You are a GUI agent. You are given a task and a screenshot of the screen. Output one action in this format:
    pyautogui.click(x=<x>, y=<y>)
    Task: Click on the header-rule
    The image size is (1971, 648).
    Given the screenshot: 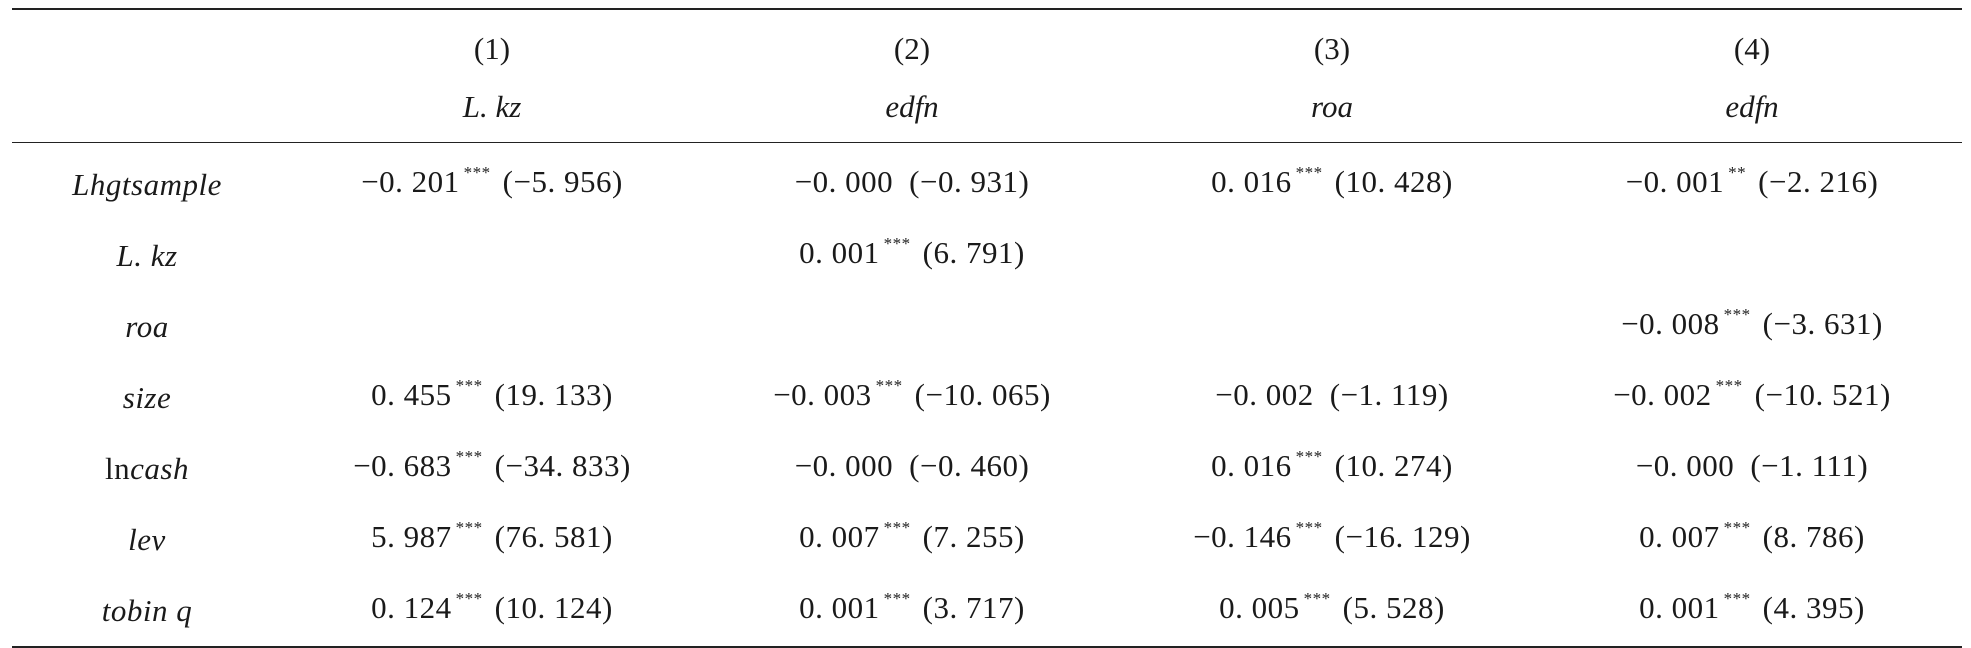 What is the action you would take?
    pyautogui.click(x=987, y=142)
    